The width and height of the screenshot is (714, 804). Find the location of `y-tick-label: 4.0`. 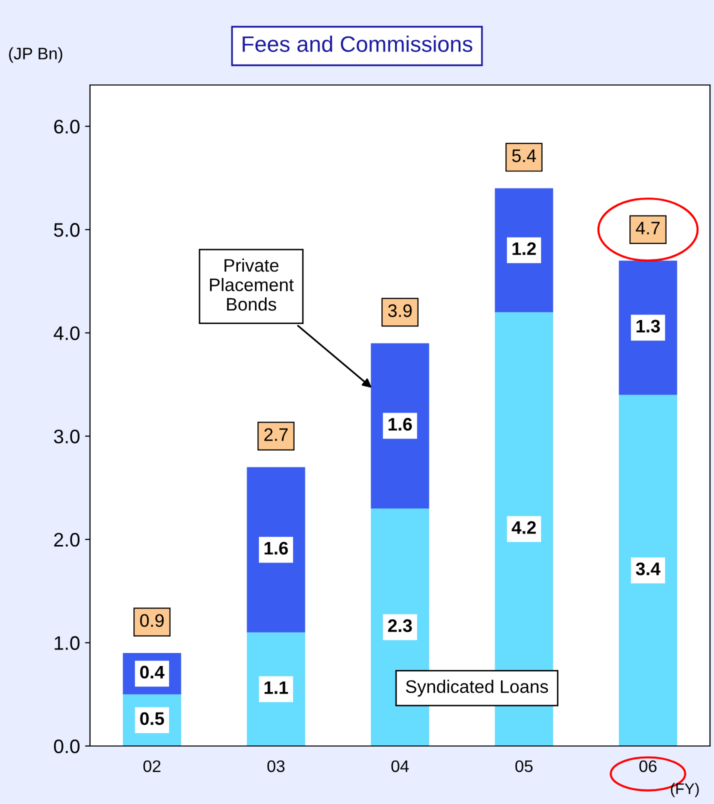

y-tick-label: 4.0 is located at coordinates (67, 333).